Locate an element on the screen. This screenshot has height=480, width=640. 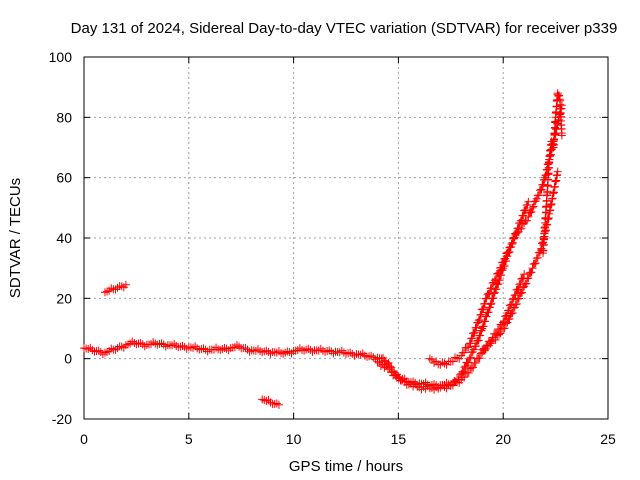
y-tick-label: 100 is located at coordinates (61, 57).